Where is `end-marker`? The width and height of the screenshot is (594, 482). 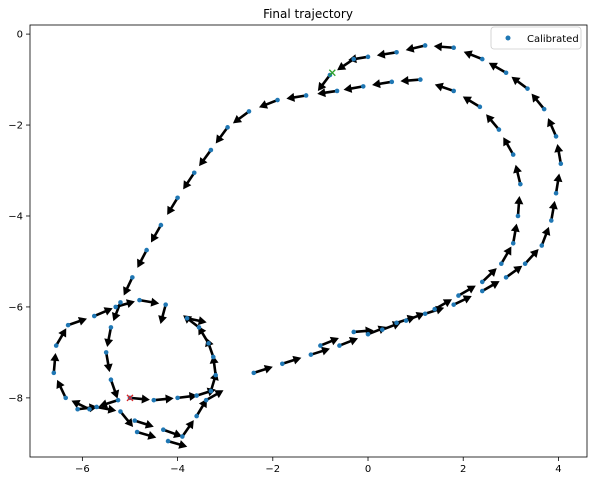 end-marker is located at coordinates (332, 73).